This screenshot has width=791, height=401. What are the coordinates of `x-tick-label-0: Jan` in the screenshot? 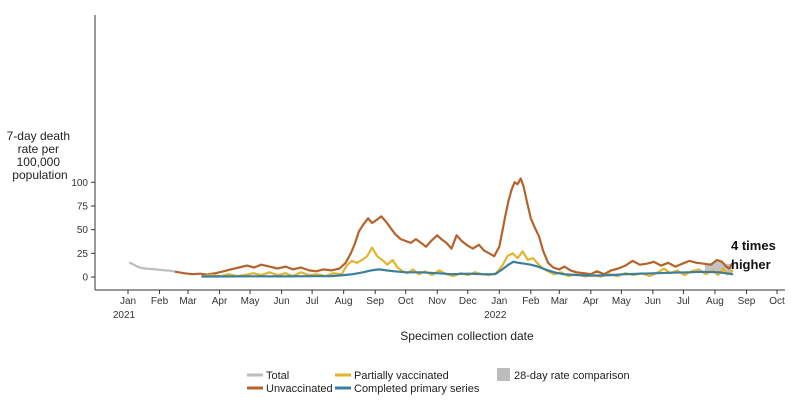 It's located at (128, 301).